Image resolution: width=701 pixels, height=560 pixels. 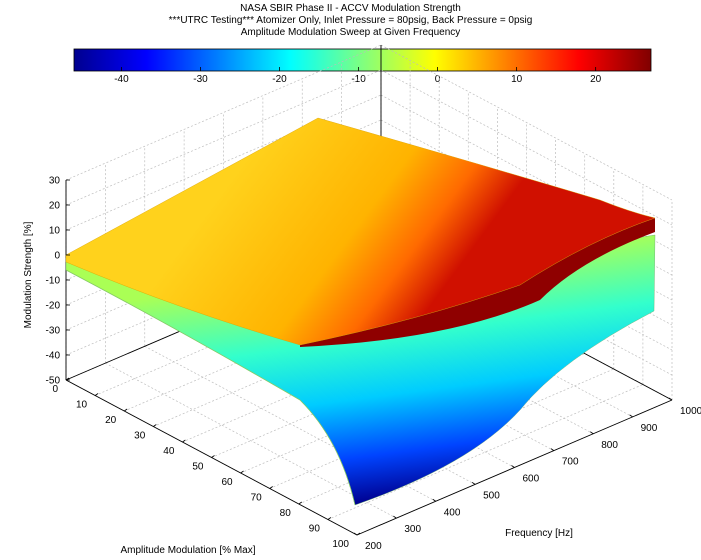 I want to click on colorbar-tick-label: -30, so click(x=200, y=79).